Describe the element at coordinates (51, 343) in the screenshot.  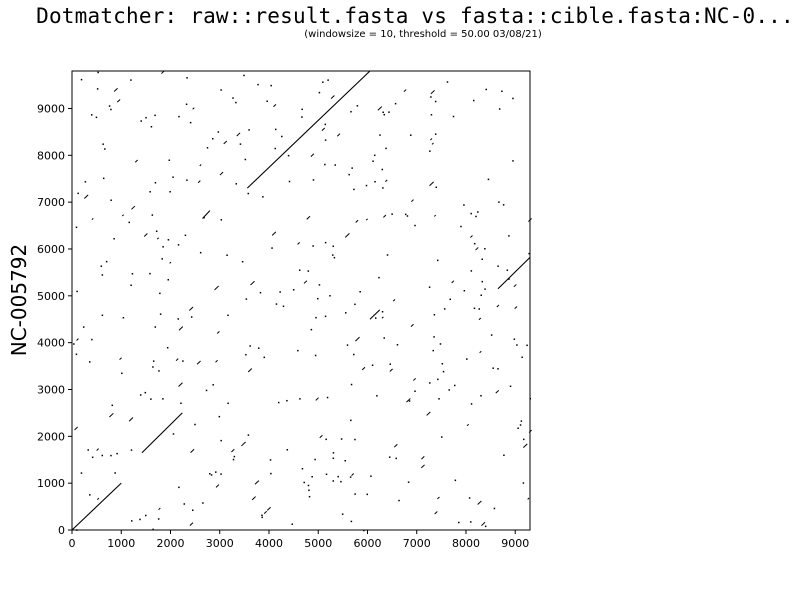
I see `y-tick-label: 4000` at that location.